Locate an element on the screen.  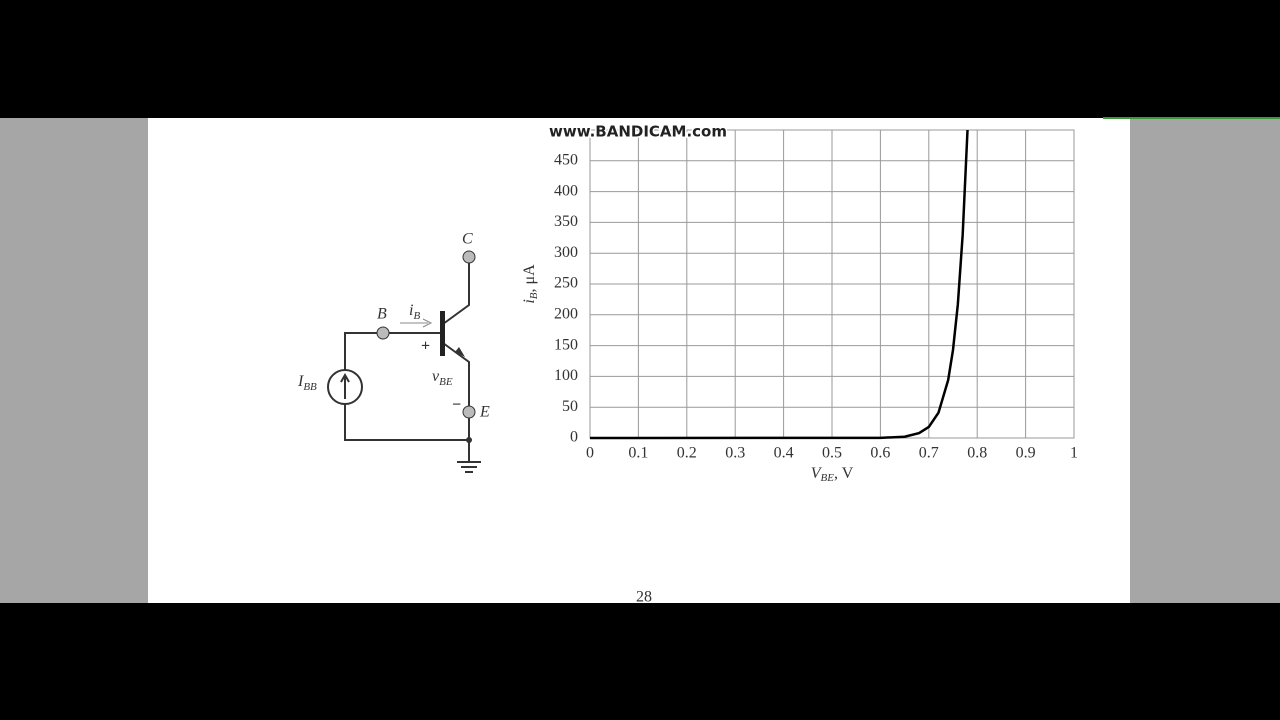
x-tick-label: 0.9 is located at coordinates (1026, 453).